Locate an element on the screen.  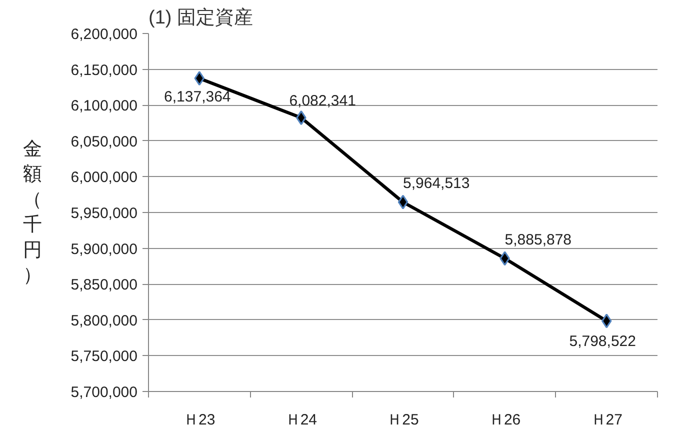
y-tick-label: 5,900,000 is located at coordinates (104, 249).